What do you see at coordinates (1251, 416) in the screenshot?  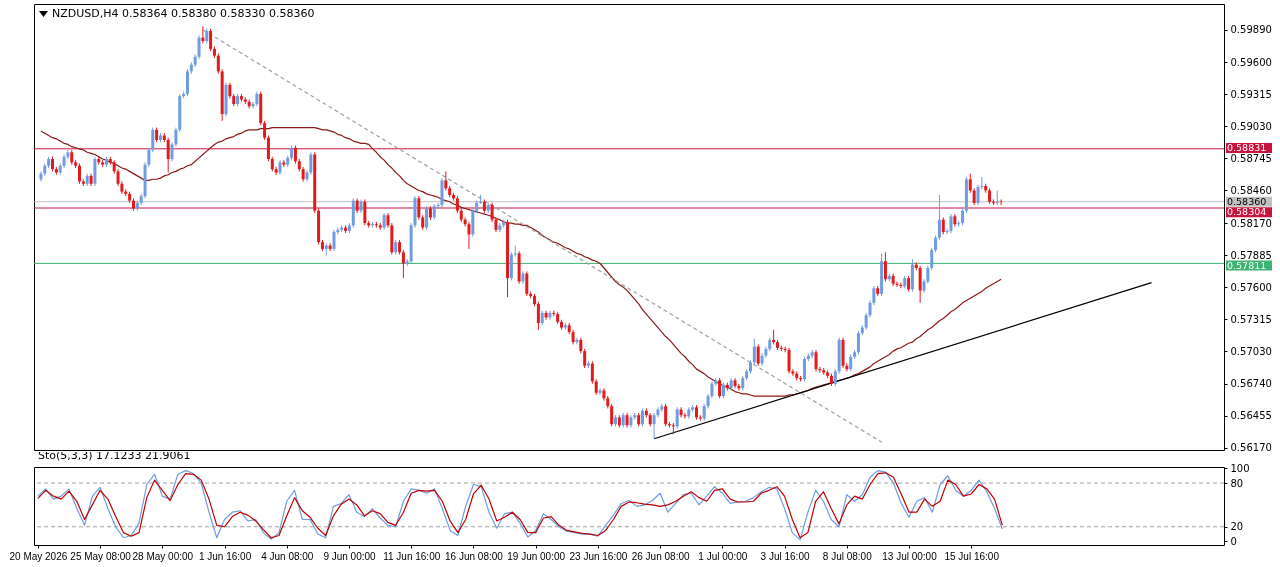 I see `y-tick-label: 0.56455` at bounding box center [1251, 416].